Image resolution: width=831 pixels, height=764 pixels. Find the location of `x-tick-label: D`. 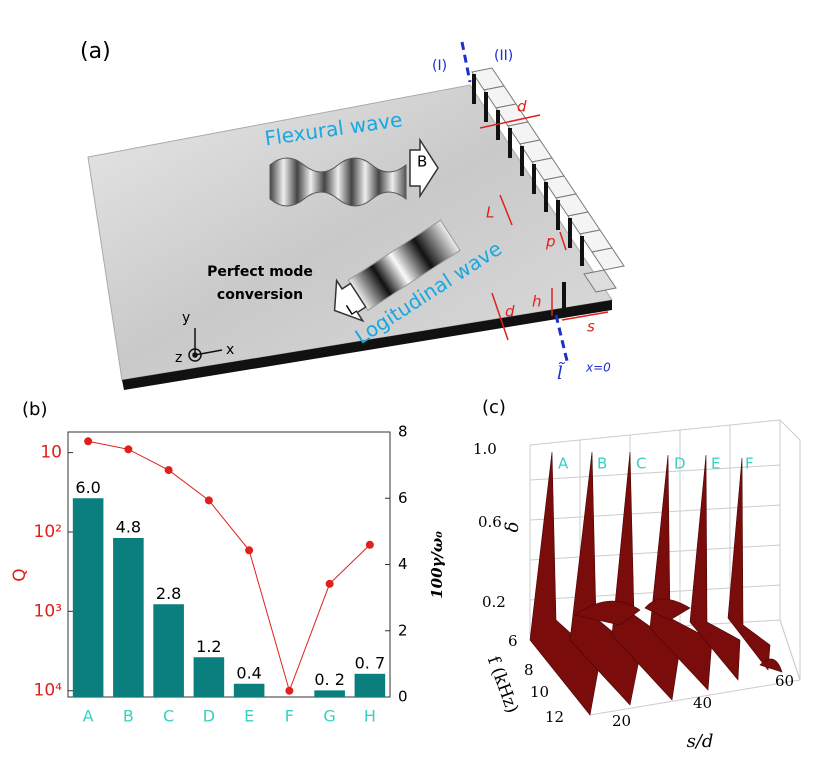

x-tick-label: D is located at coordinates (209, 716).